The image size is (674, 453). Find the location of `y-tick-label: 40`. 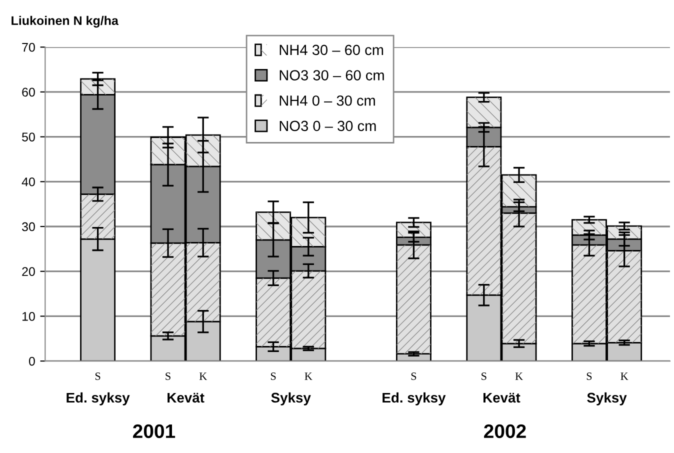

y-tick-label: 40 is located at coordinates (28, 181).